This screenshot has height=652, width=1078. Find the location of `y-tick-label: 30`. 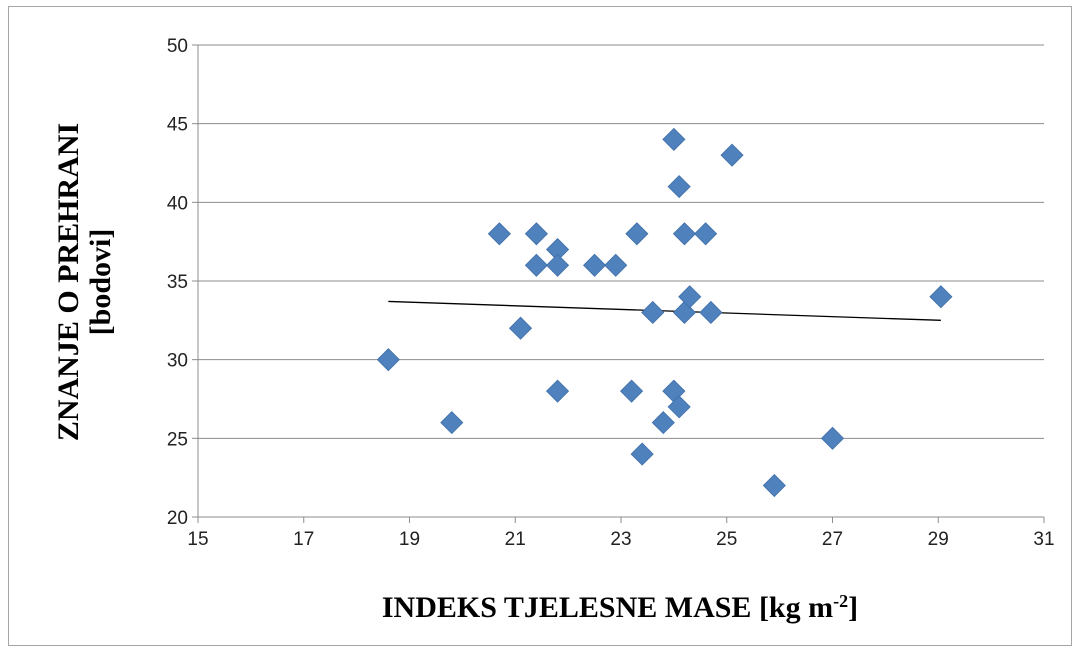

y-tick-label: 30 is located at coordinates (177, 361).